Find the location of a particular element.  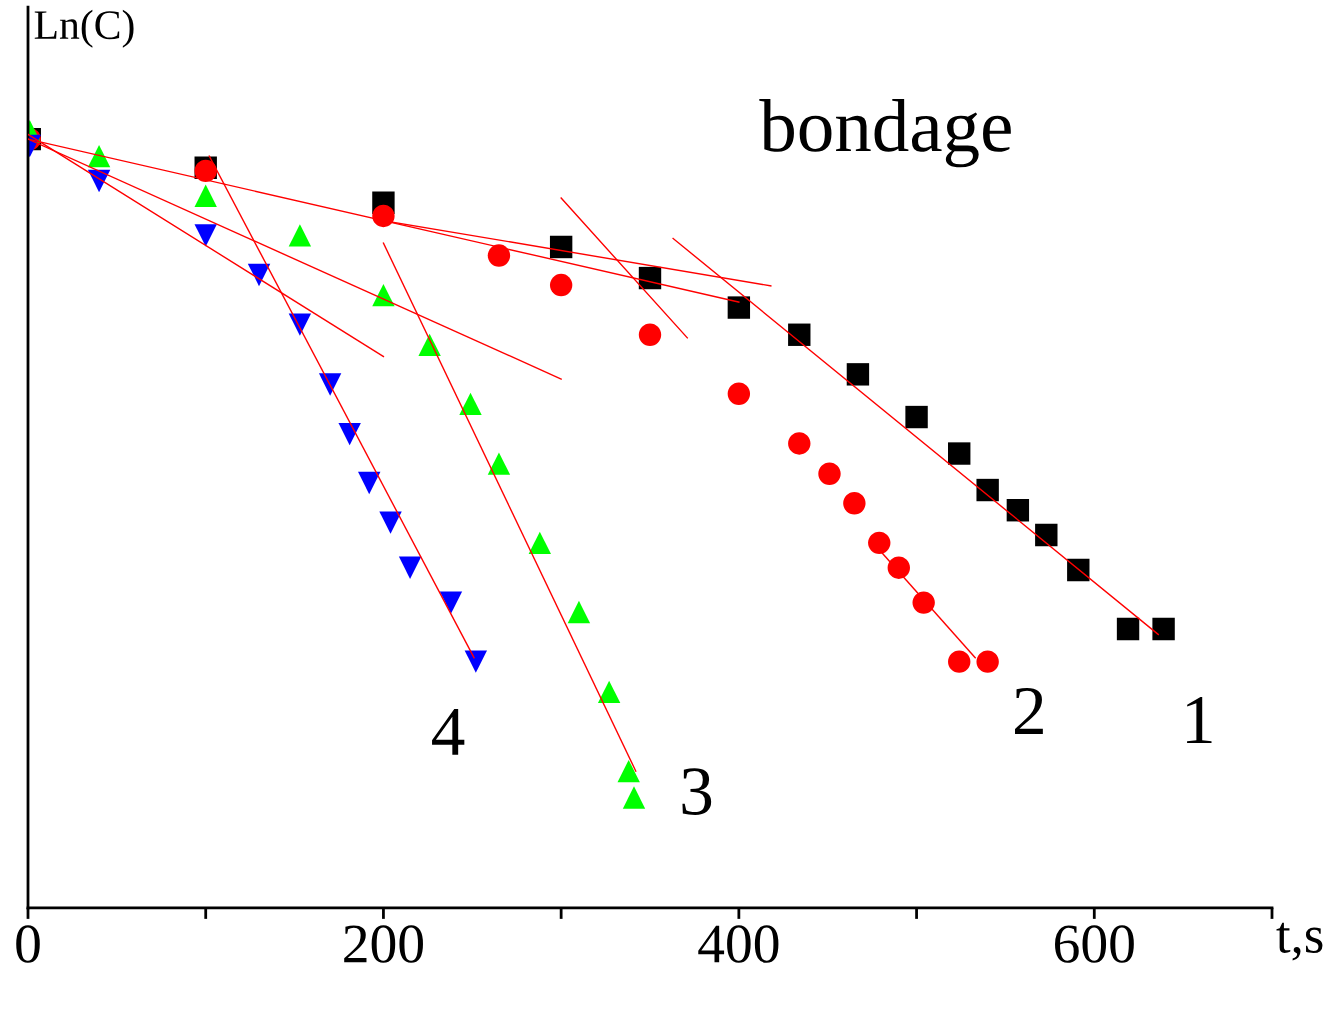

annotation: 3 is located at coordinates (697, 791).